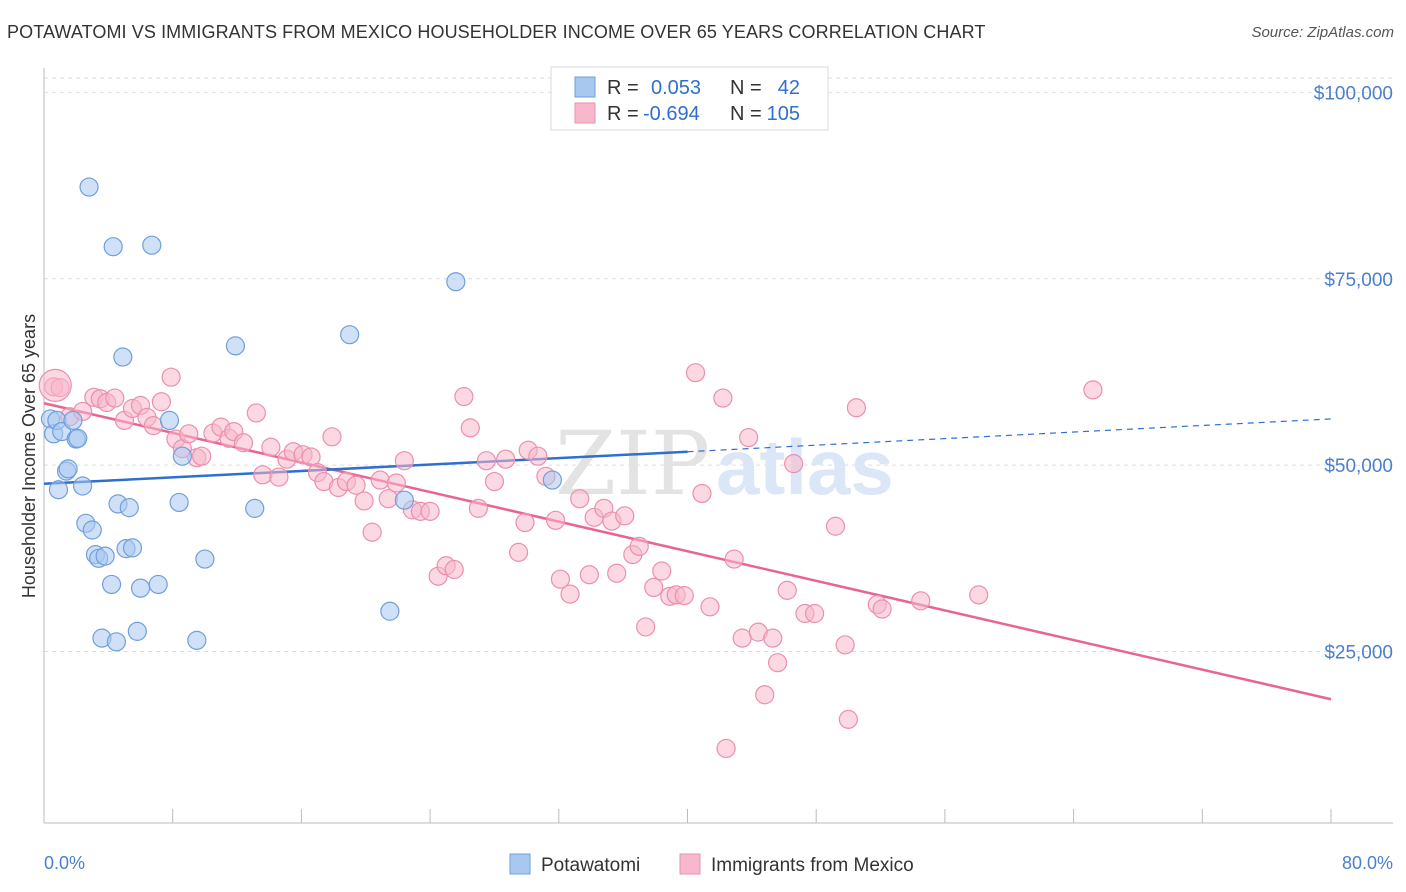 Image resolution: width=1406 pixels, height=892 pixels. I want to click on chart-source: Source: ZipAtlas.com, so click(1322, 32).